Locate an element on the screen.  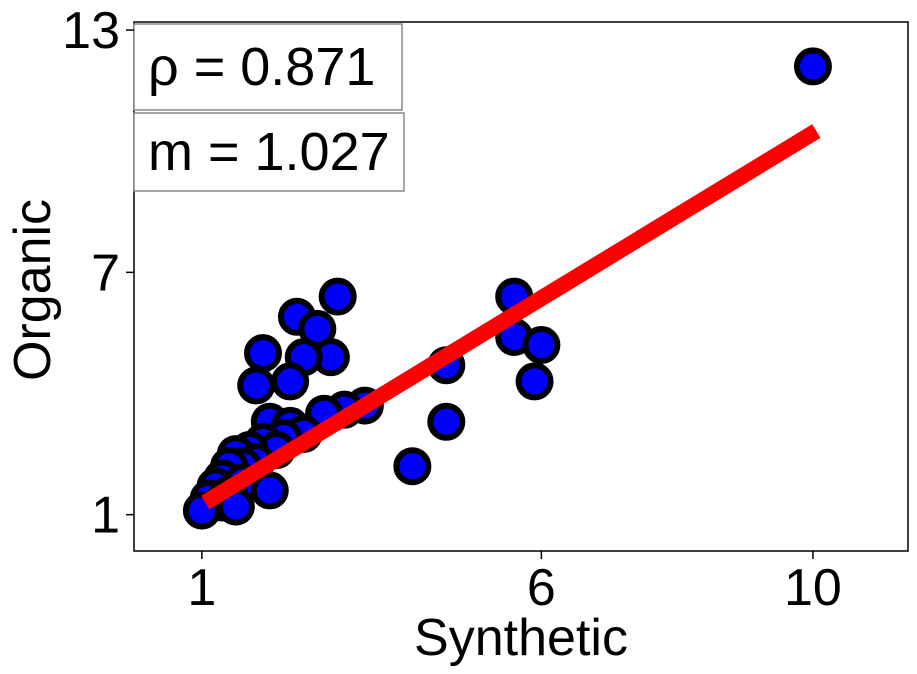
rho-annotation: ρ = 0.871 is located at coordinates (268, 67).